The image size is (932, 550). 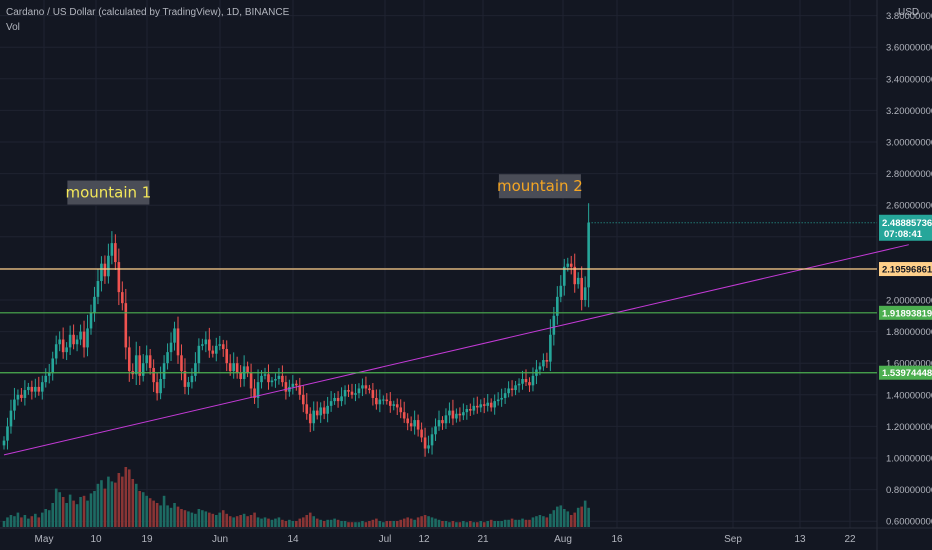 I want to click on price-axis-label: 1.80000000, so click(x=909, y=332).